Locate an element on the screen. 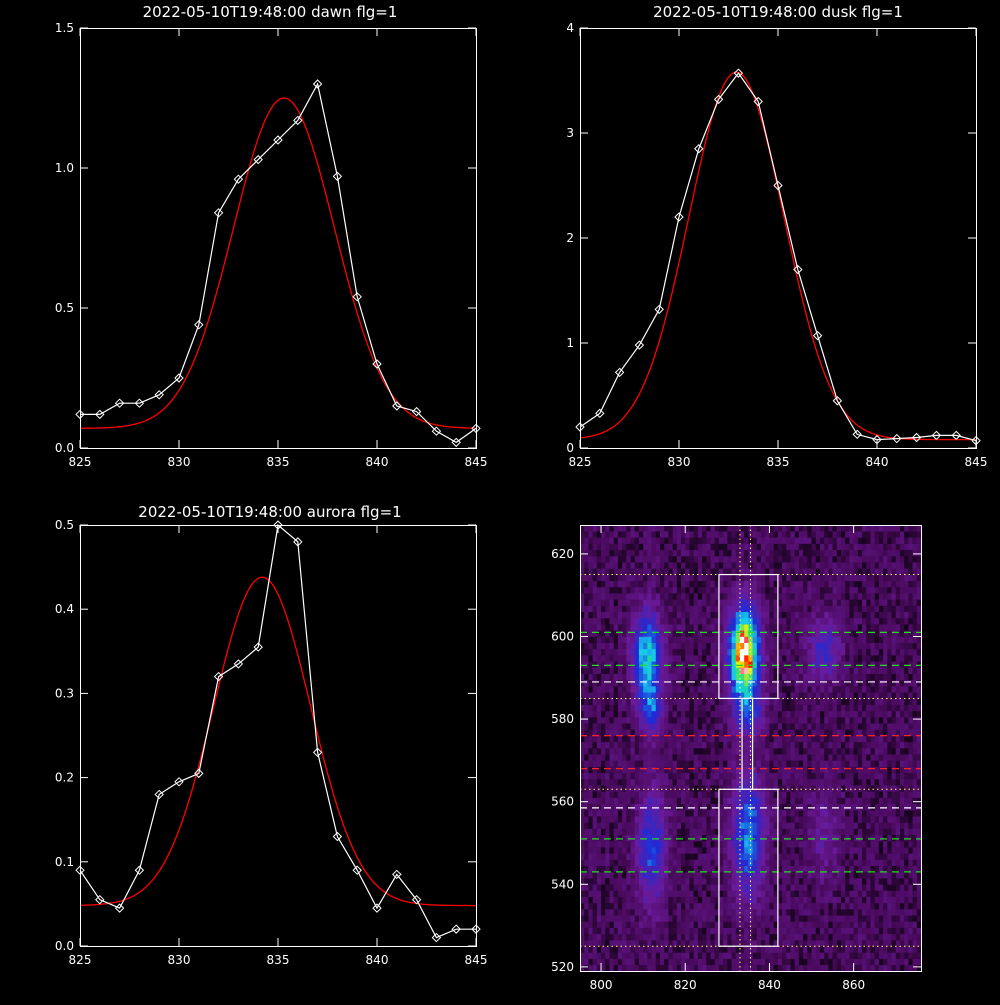 This screenshot has width=1000, height=1005. aurora-fit-curve is located at coordinates (278, 741).